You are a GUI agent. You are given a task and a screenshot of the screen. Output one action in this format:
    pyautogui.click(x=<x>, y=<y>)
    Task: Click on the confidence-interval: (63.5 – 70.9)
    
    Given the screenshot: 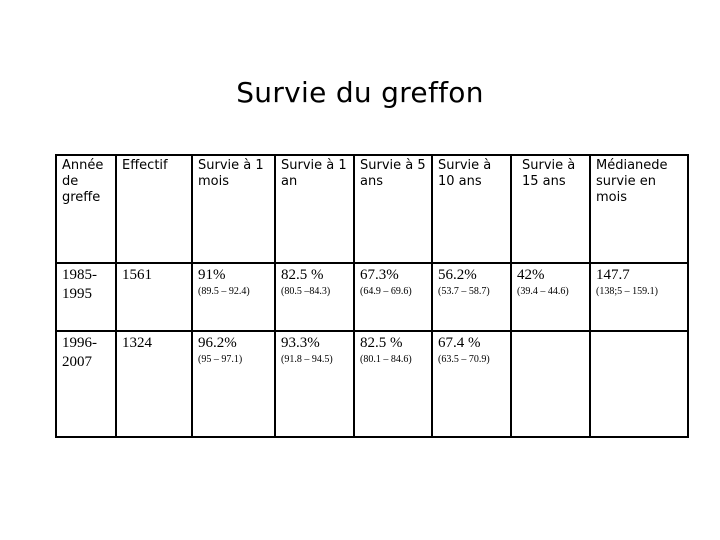 What is the action you would take?
    pyautogui.click(x=464, y=359)
    